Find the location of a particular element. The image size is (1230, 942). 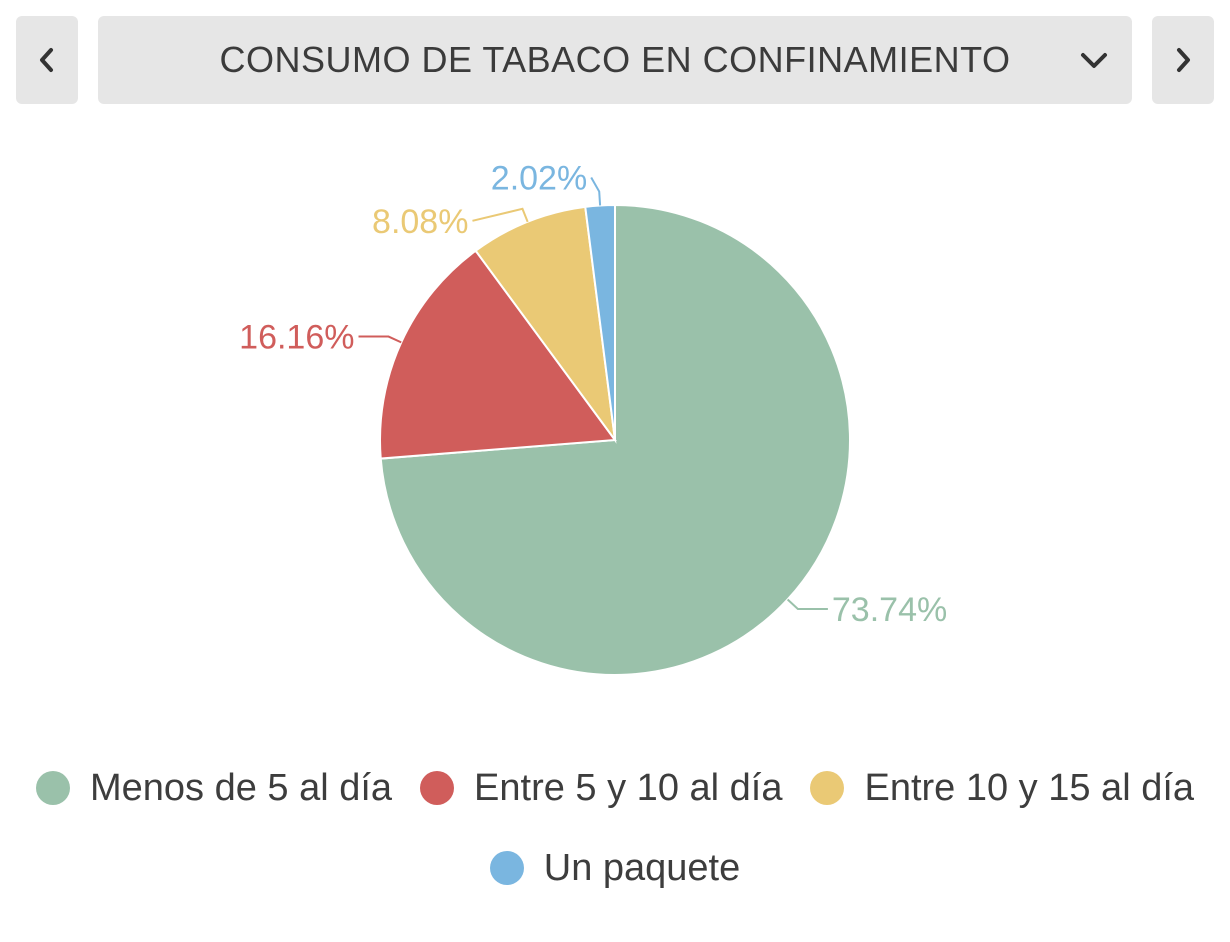

legend-item-entre-10-y-15-al-dia: Entre 10 y 15 al día is located at coordinates (1002, 788).